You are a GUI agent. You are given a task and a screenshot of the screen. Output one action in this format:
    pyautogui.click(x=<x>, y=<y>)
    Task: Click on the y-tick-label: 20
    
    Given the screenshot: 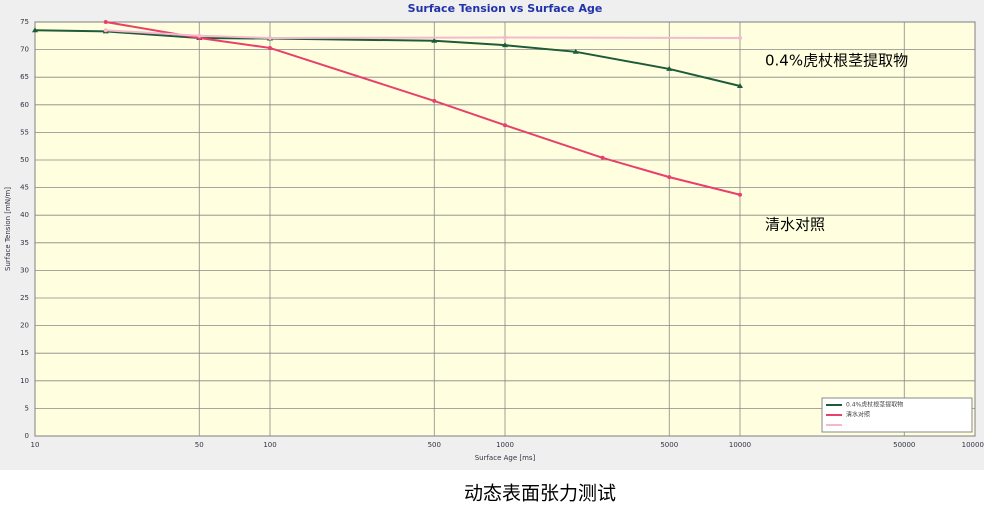 What is the action you would take?
    pyautogui.click(x=24, y=326)
    